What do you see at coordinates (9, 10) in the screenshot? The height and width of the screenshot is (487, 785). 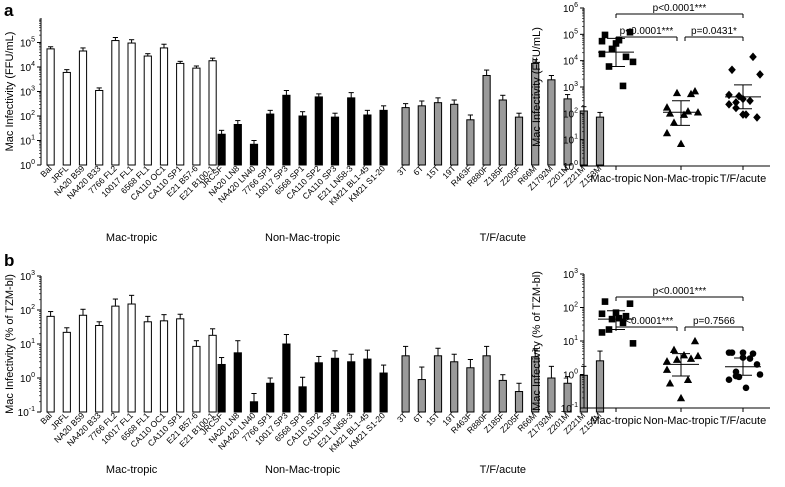 I see `panel-label-a: a` at bounding box center [9, 10].